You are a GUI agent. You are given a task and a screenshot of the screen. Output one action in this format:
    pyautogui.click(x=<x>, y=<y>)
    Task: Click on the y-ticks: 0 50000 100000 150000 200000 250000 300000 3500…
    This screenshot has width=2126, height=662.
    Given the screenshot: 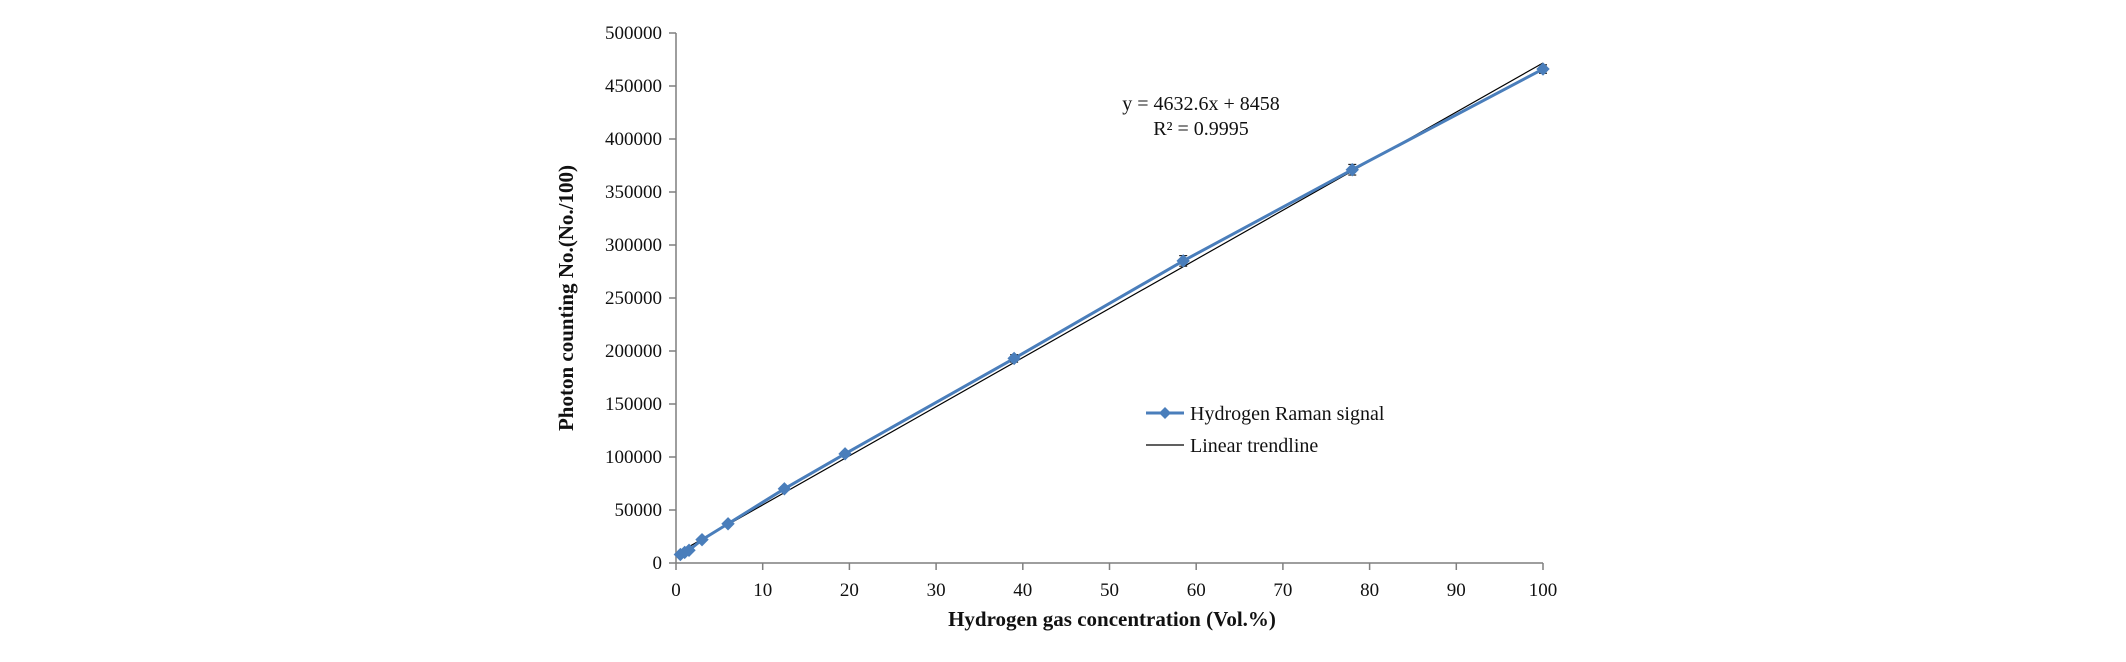 What is the action you would take?
    pyautogui.click(x=640, y=298)
    